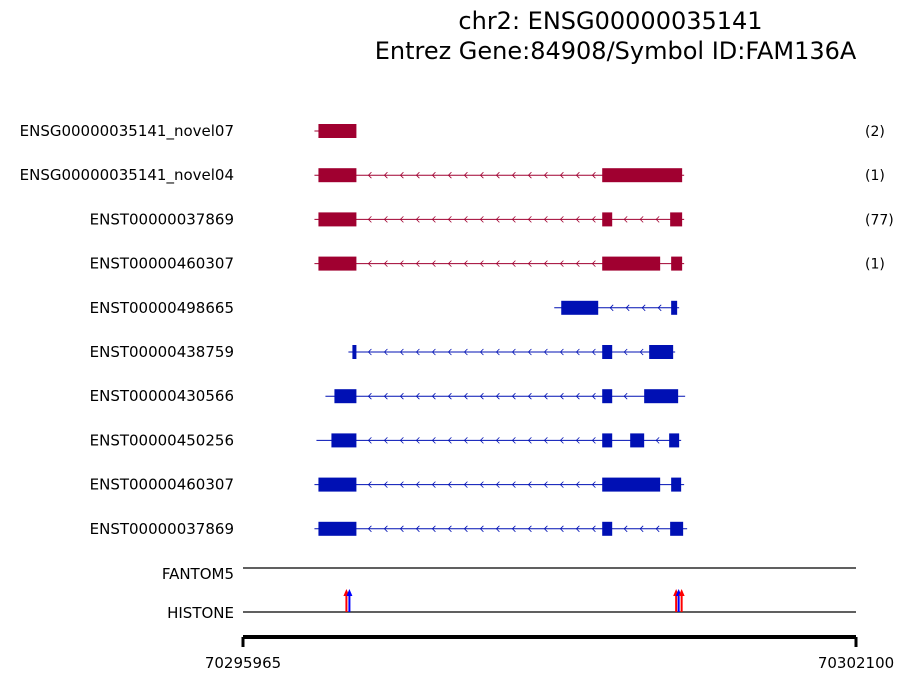 The height and width of the screenshot is (685, 921). Describe the element at coordinates (387, 485) in the screenshot. I see `transcript-row: ENST00000460307` at that location.